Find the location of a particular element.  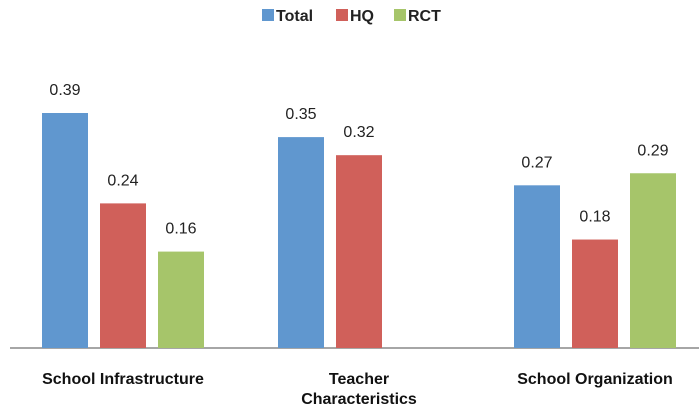

legend-label: HQ is located at coordinates (362, 16).